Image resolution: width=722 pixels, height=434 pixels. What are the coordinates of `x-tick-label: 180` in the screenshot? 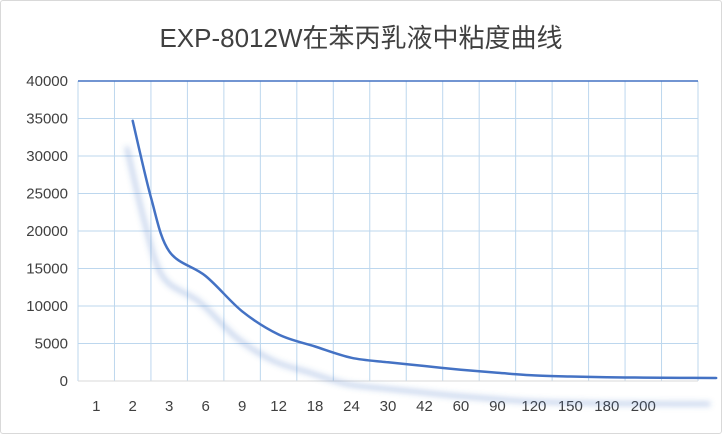 It's located at (606, 406).